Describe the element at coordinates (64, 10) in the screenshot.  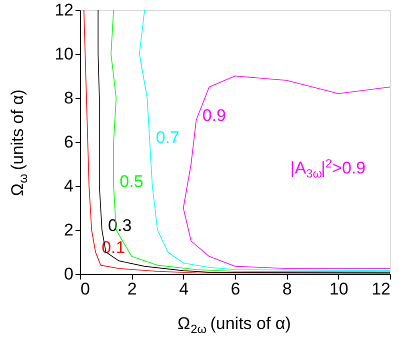
I see `y-tick-label: 12` at that location.